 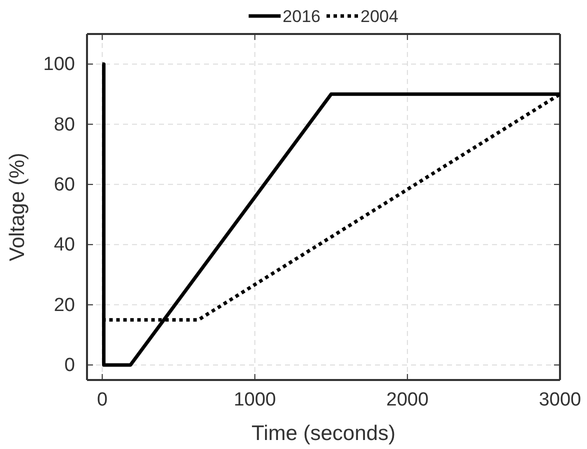 I want to click on legend-label: 2004, so click(x=379, y=16).